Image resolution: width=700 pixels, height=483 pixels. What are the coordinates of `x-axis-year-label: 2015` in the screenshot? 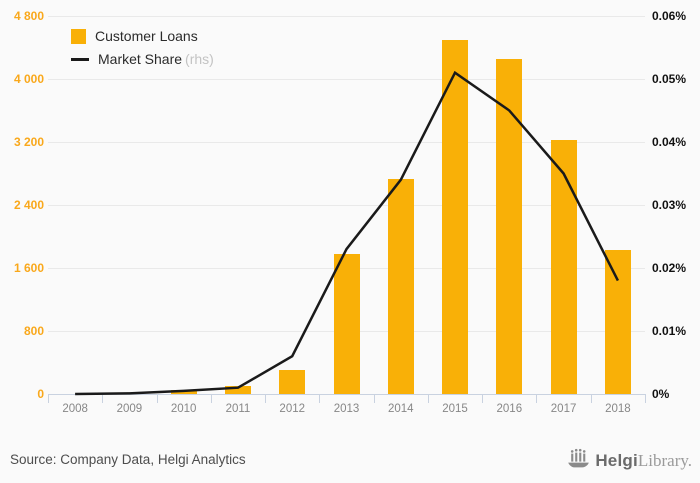 It's located at (455, 409).